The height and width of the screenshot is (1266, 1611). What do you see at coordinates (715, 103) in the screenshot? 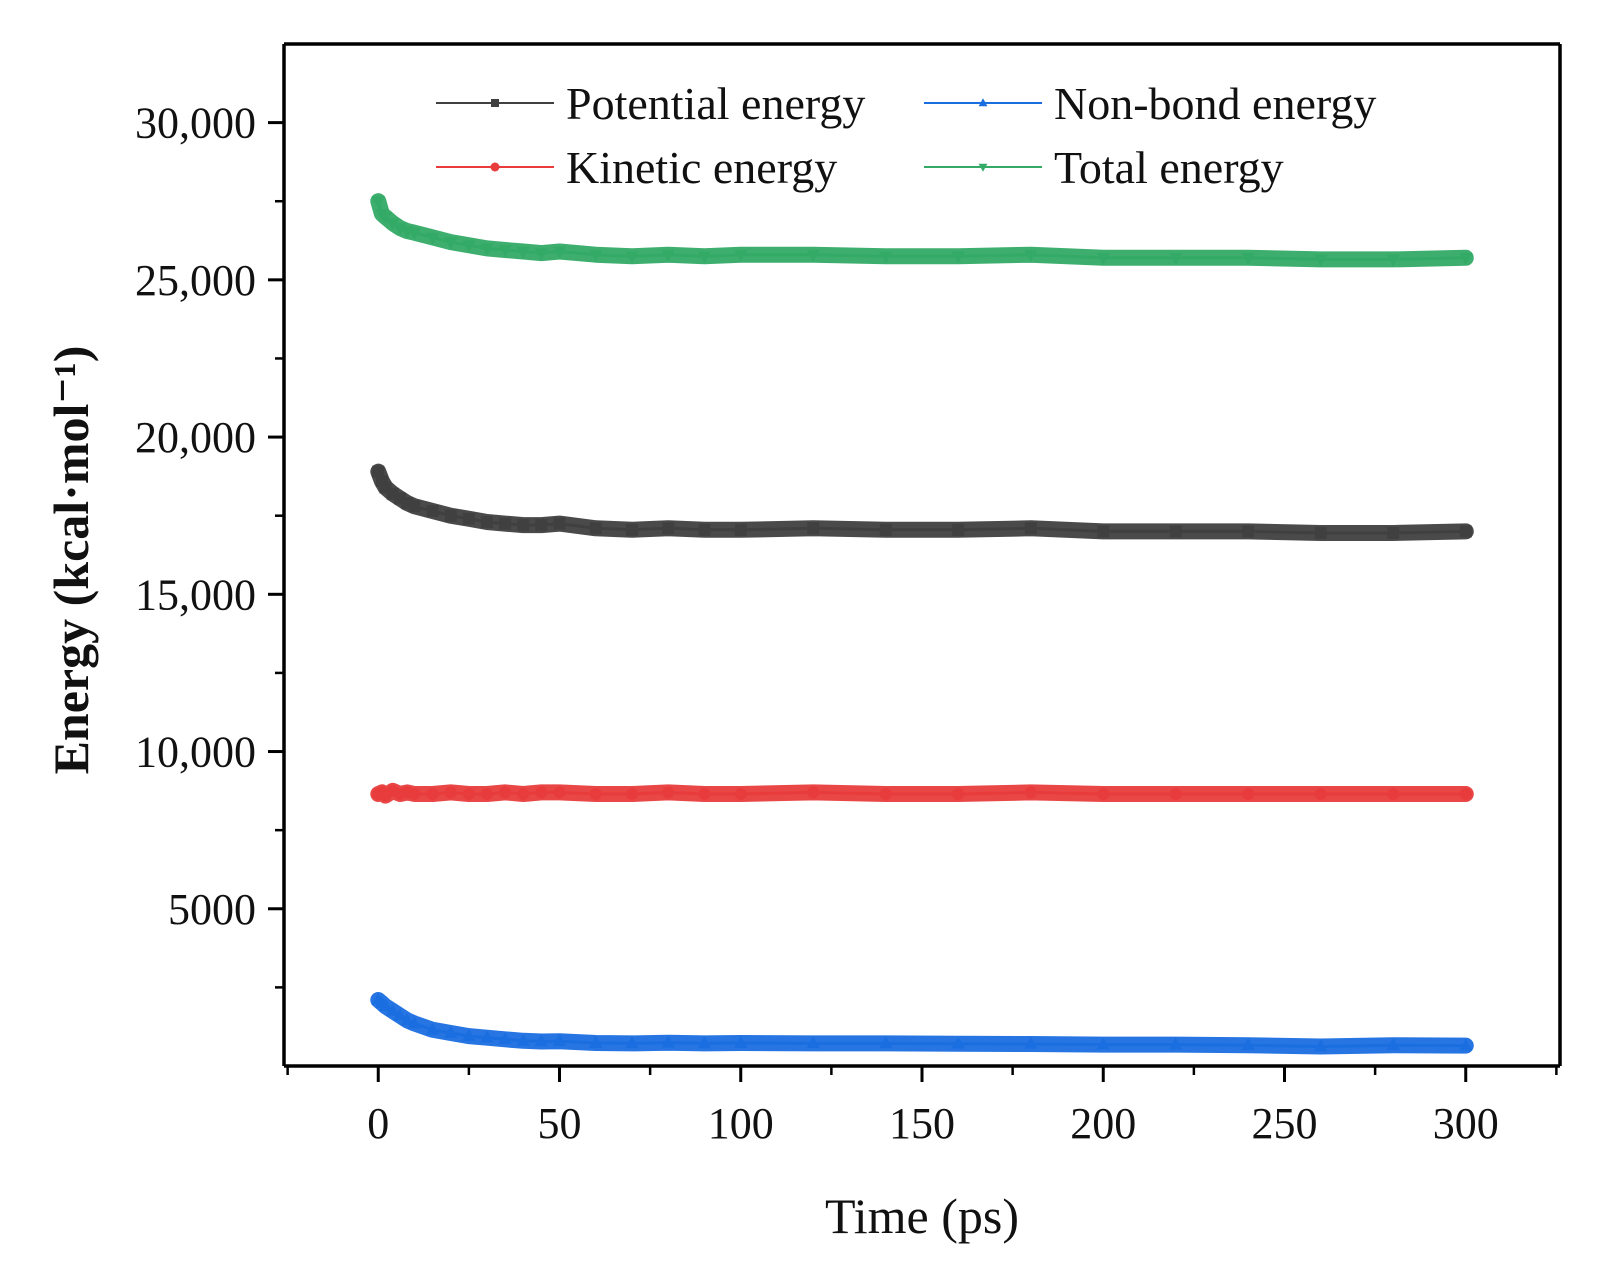
I see `legend-label: Potential energy` at bounding box center [715, 103].